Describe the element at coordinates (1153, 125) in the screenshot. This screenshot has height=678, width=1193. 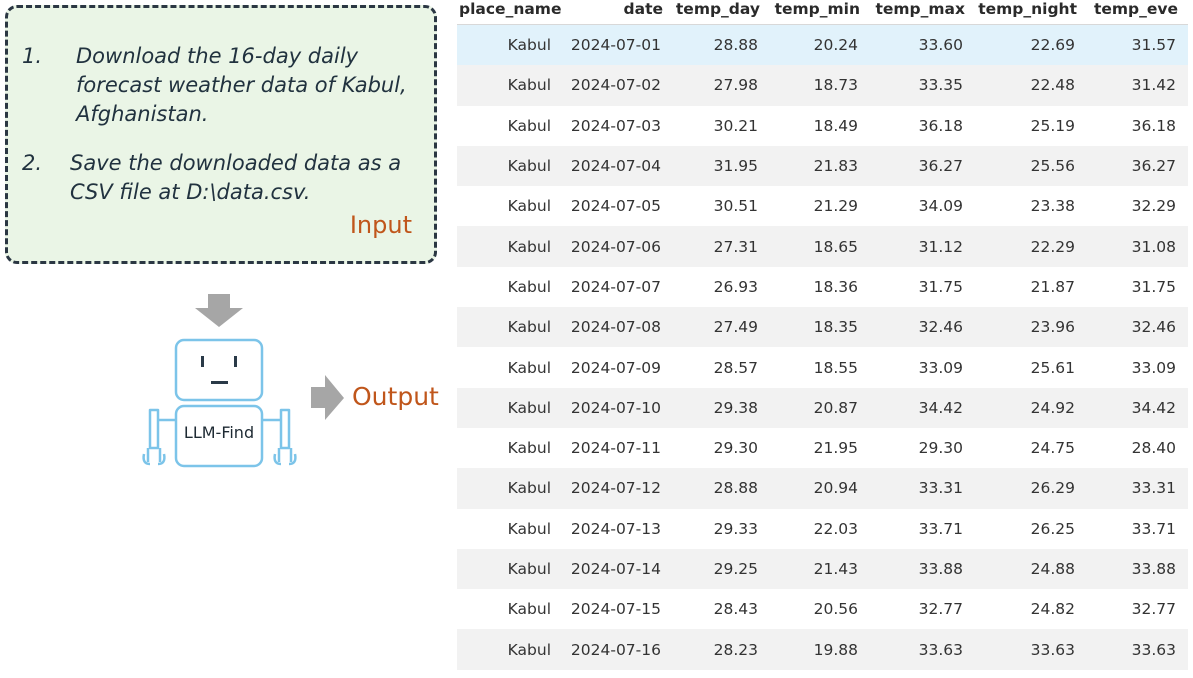
I see `table-cell-temp-eve: 36.18` at that location.